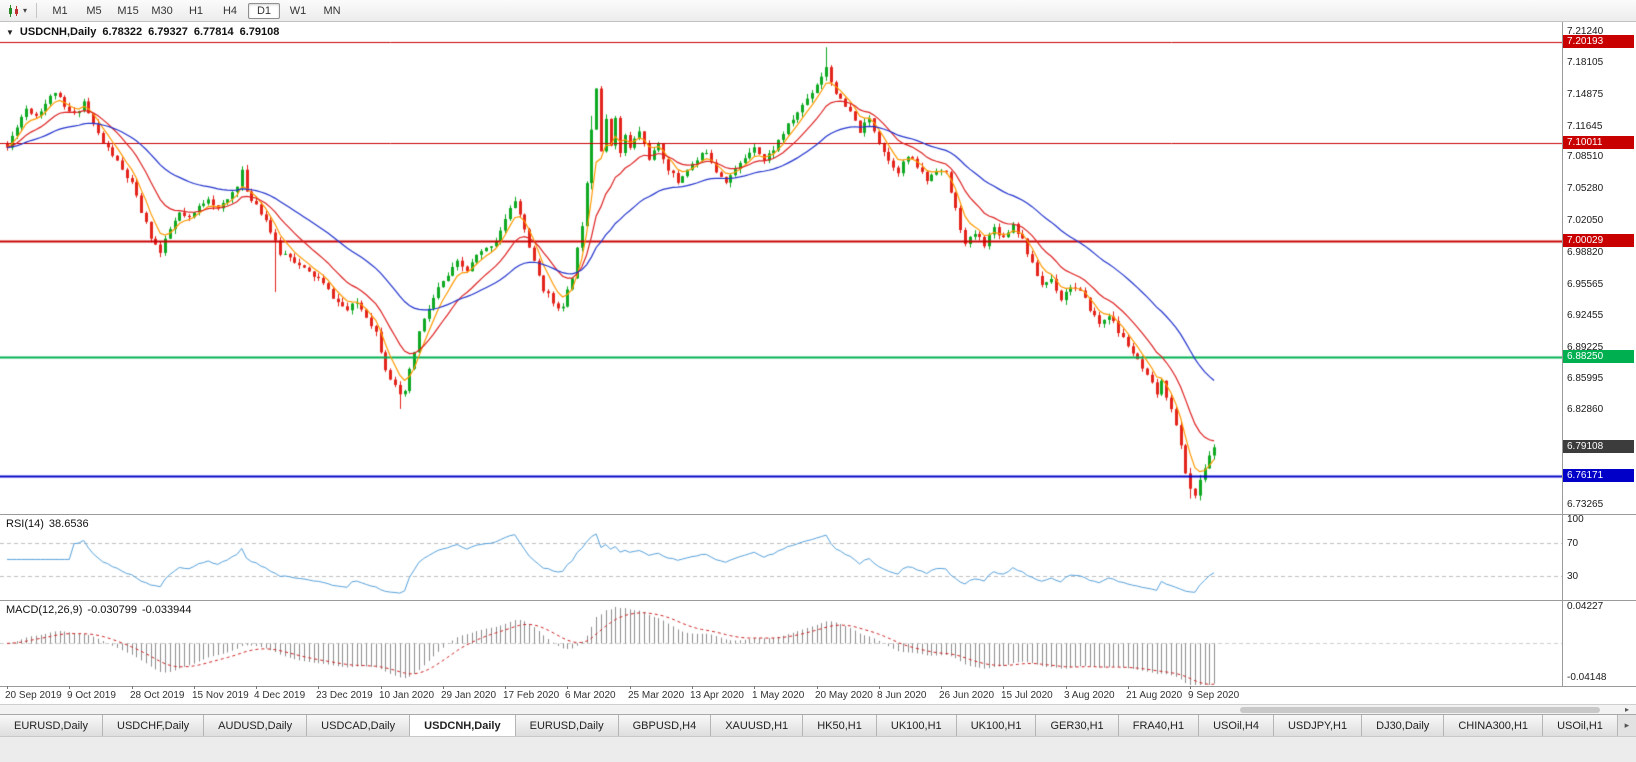 The width and height of the screenshot is (1636, 762). What do you see at coordinates (17, 11) in the screenshot?
I see `chart-type-button: ▾` at bounding box center [17, 11].